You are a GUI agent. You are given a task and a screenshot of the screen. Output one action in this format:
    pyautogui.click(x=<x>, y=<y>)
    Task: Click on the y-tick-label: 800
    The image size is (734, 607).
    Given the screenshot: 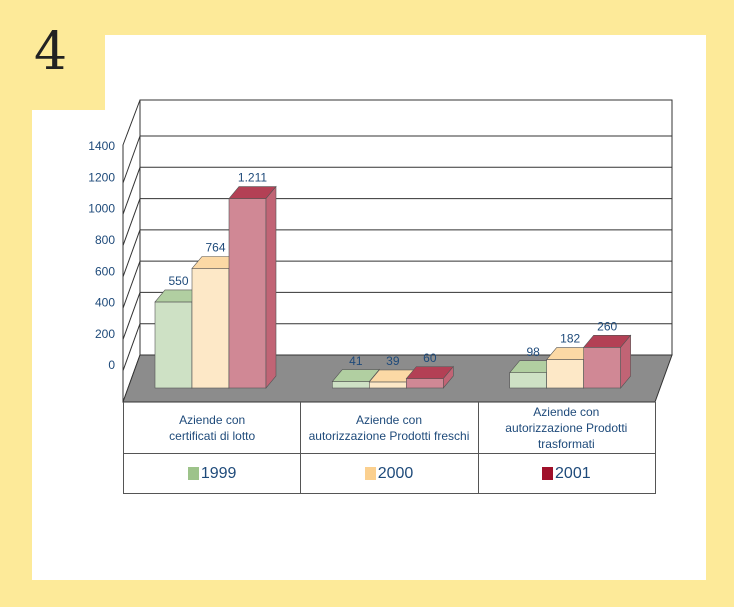 What is the action you would take?
    pyautogui.click(x=105, y=240)
    